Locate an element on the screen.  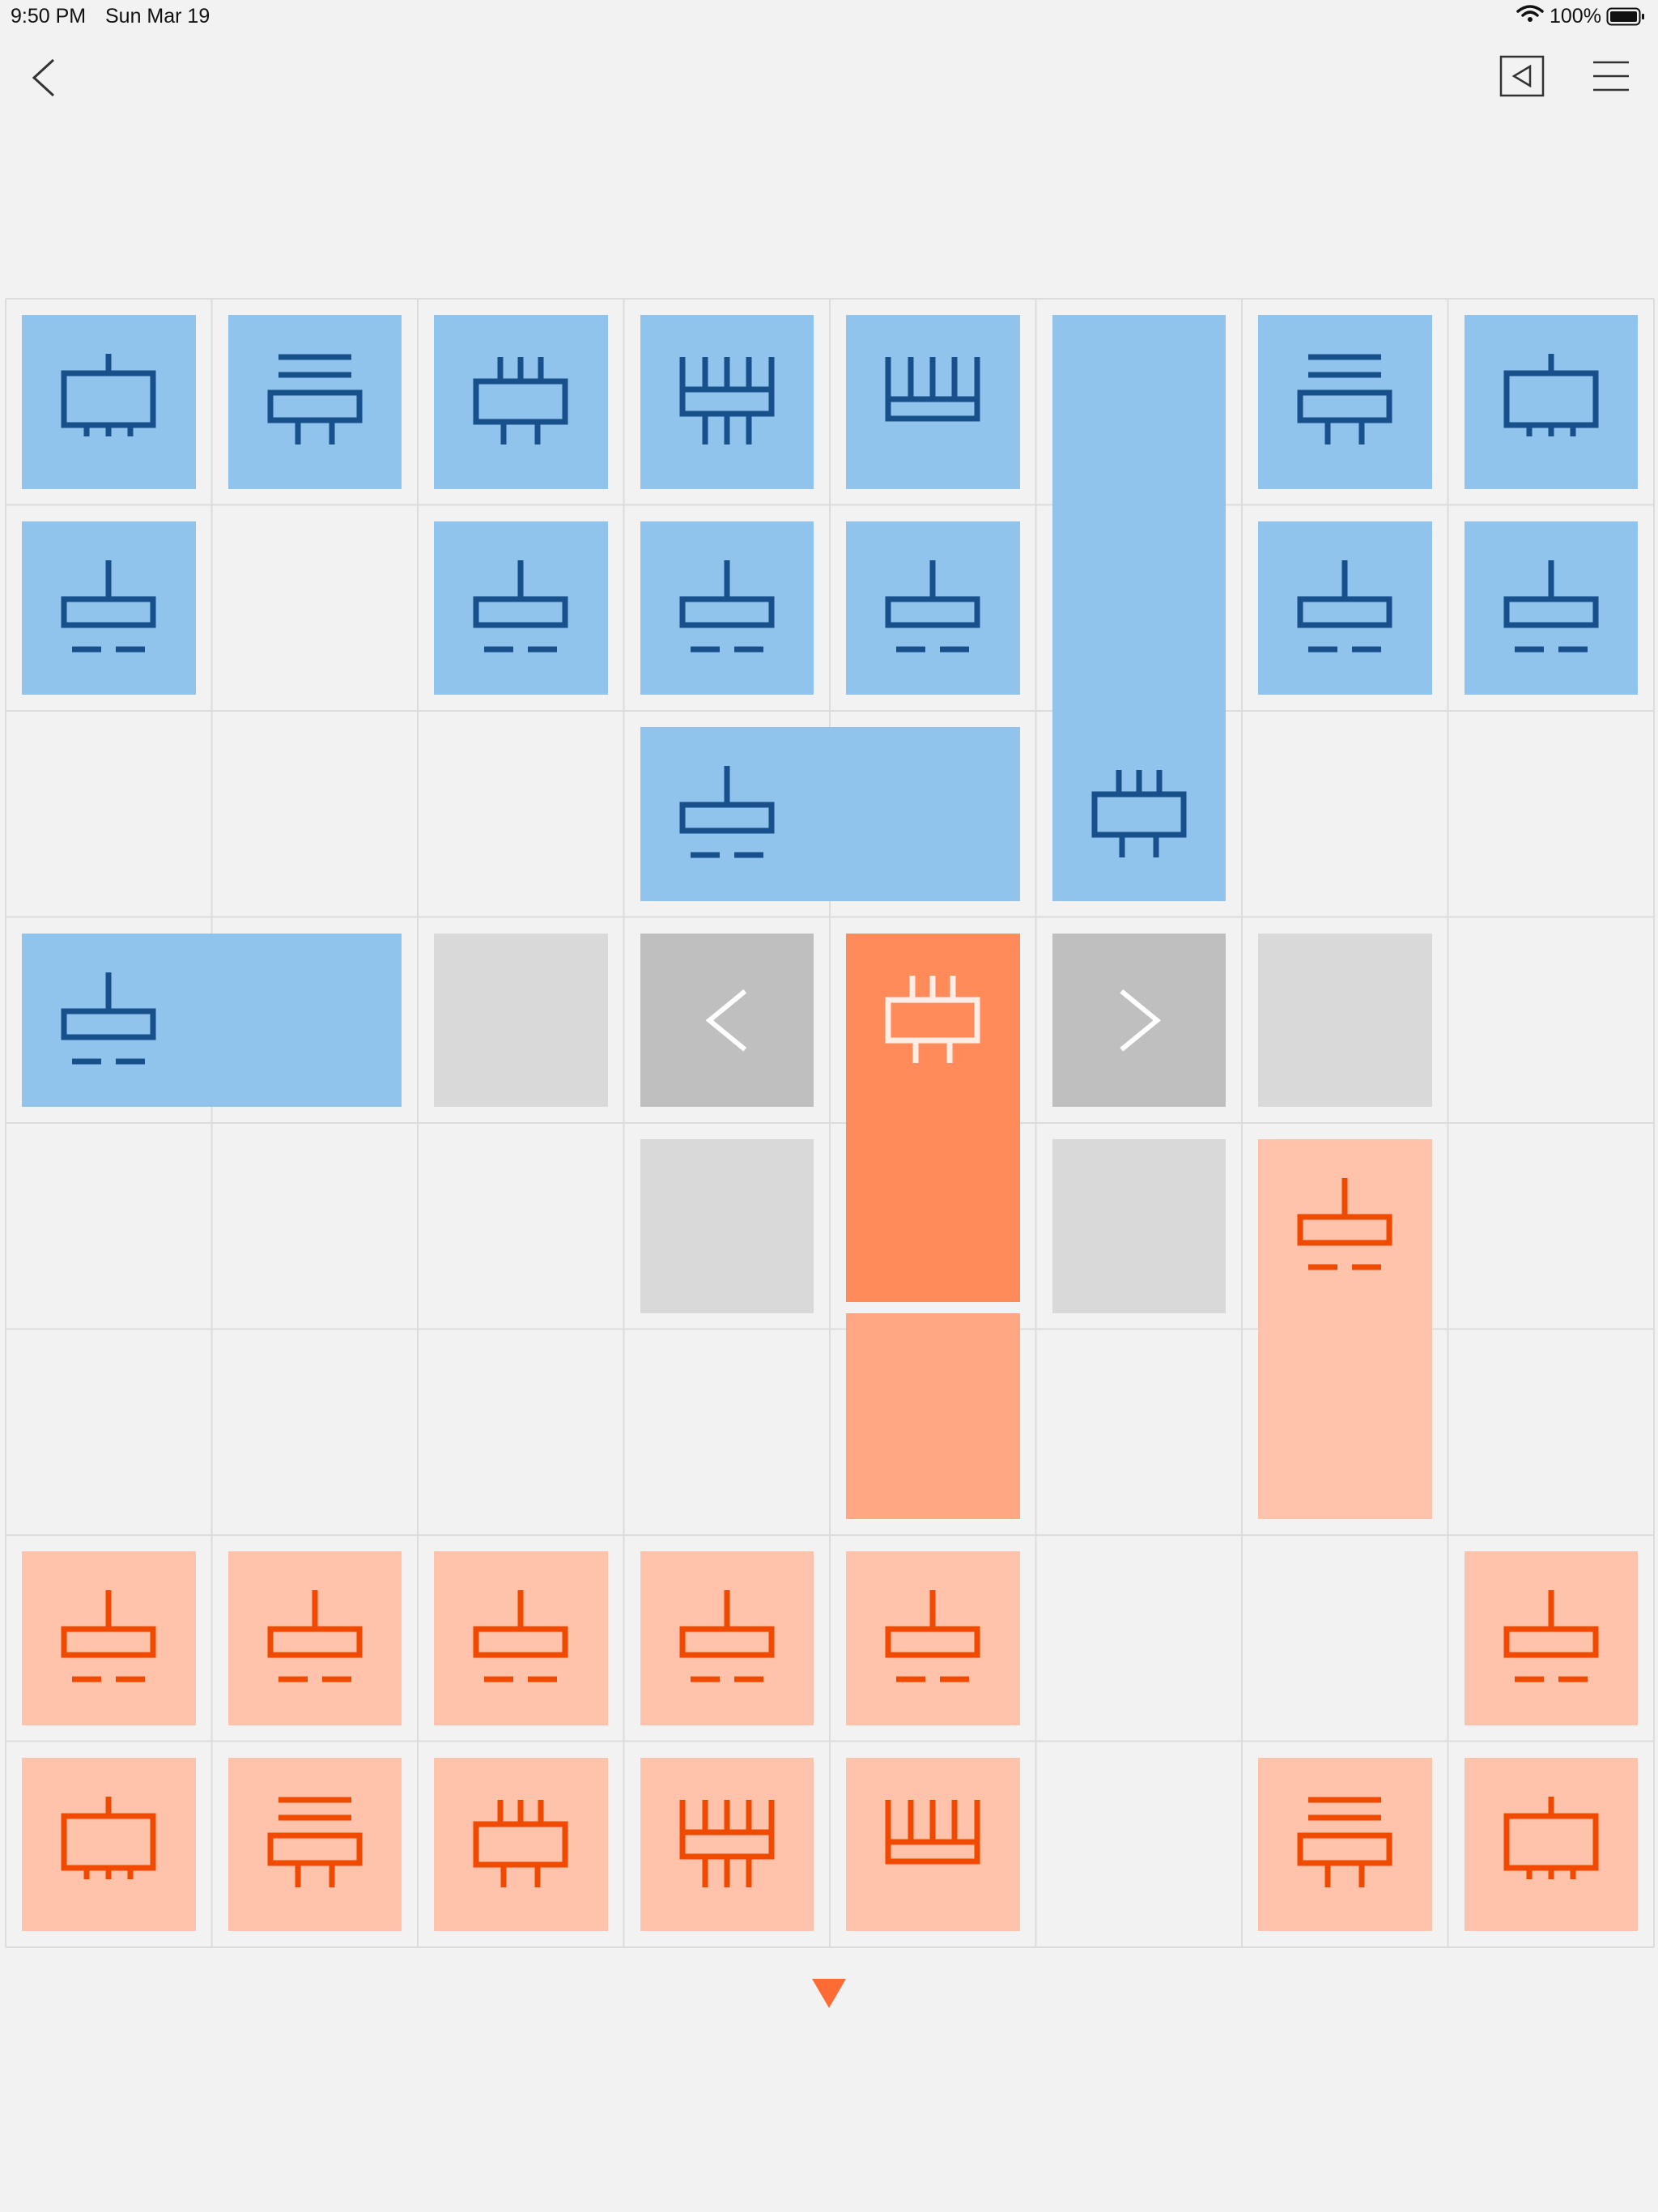
back-button is located at coordinates (44, 77).